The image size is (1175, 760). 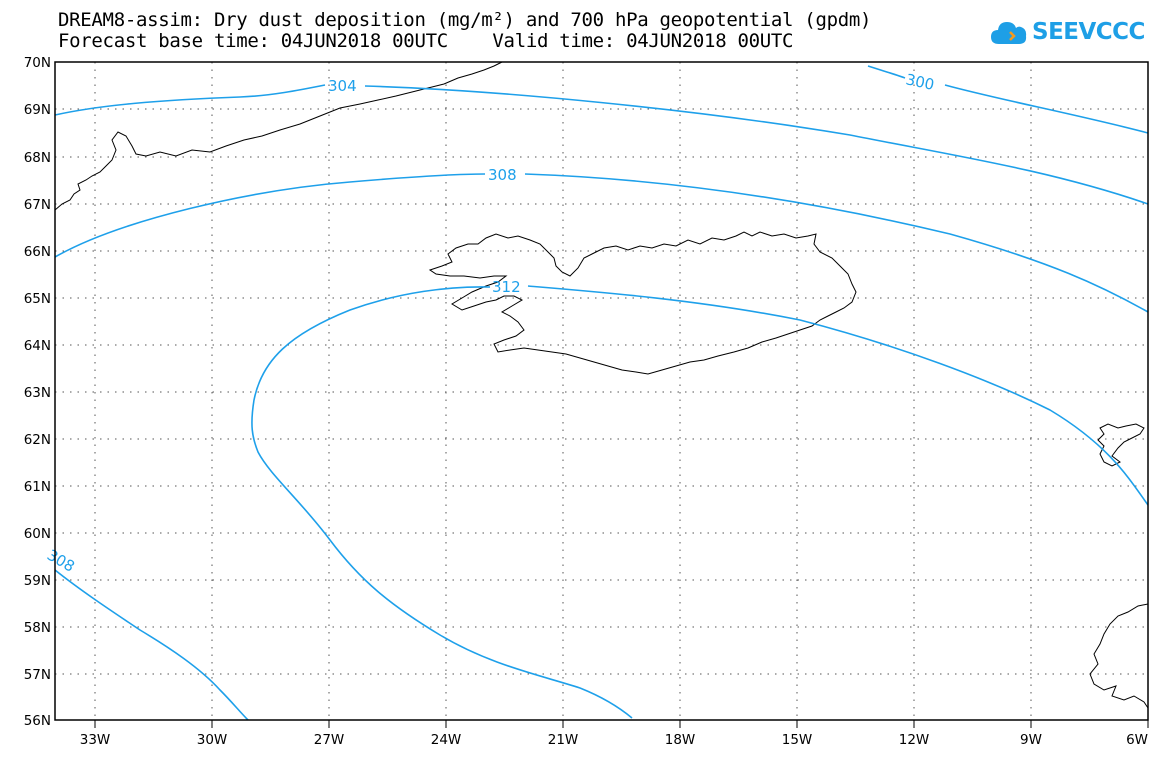 I want to click on seevccc-logo: SEEVCCC, so click(x=1067, y=32).